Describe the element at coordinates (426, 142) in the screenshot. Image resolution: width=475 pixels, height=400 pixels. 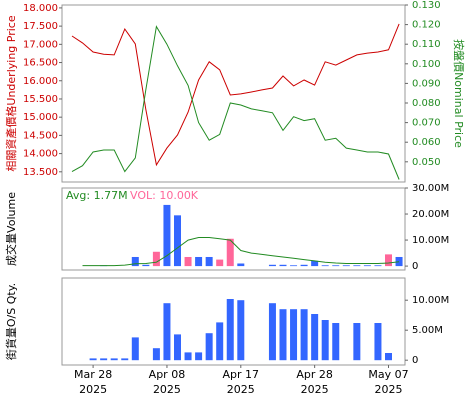
I see `y2-tick-label: 0.060` at that location.